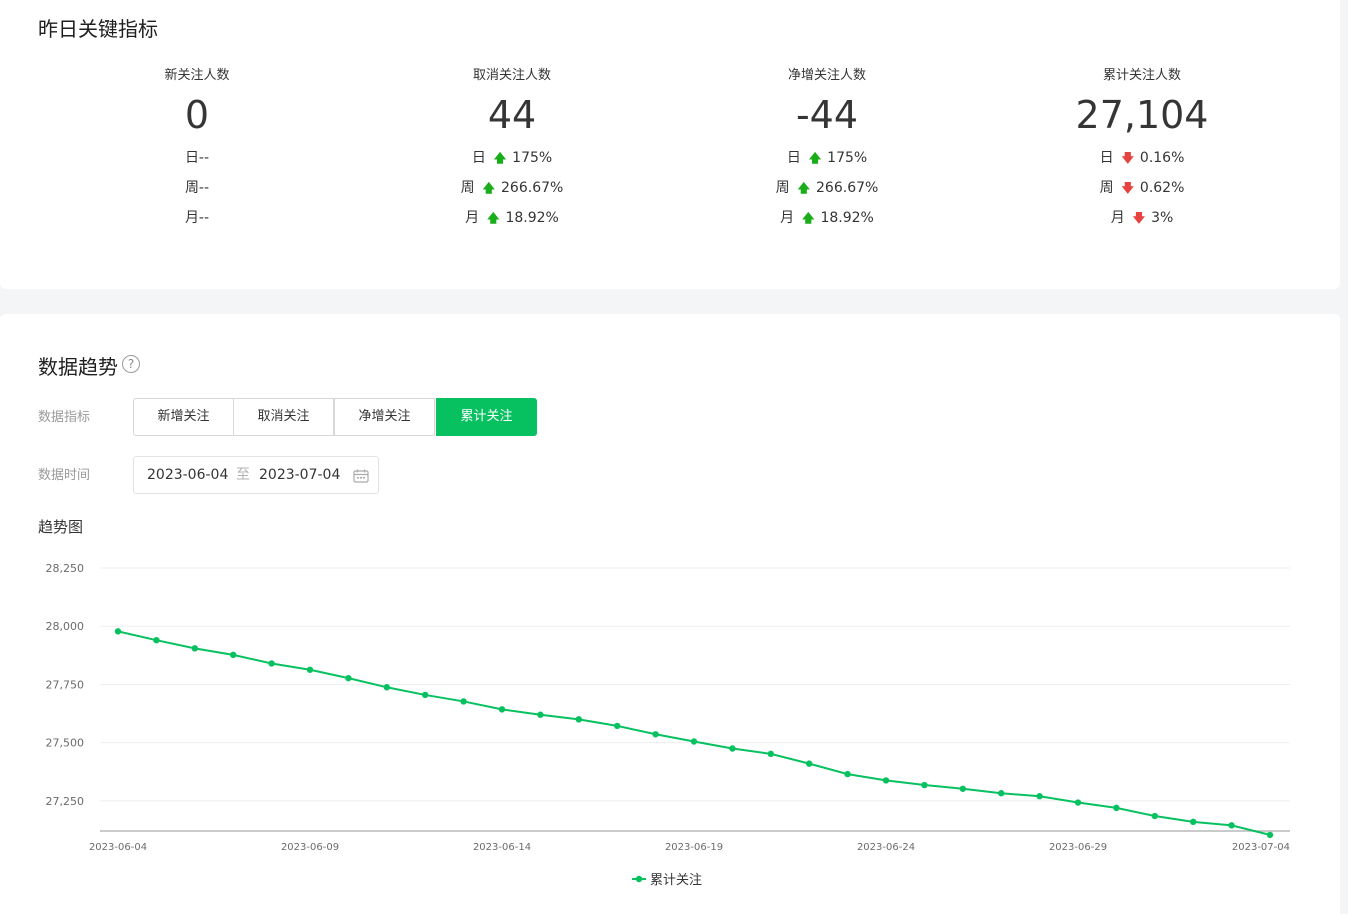  What do you see at coordinates (361, 476) in the screenshot?
I see `calendar-icon` at bounding box center [361, 476].